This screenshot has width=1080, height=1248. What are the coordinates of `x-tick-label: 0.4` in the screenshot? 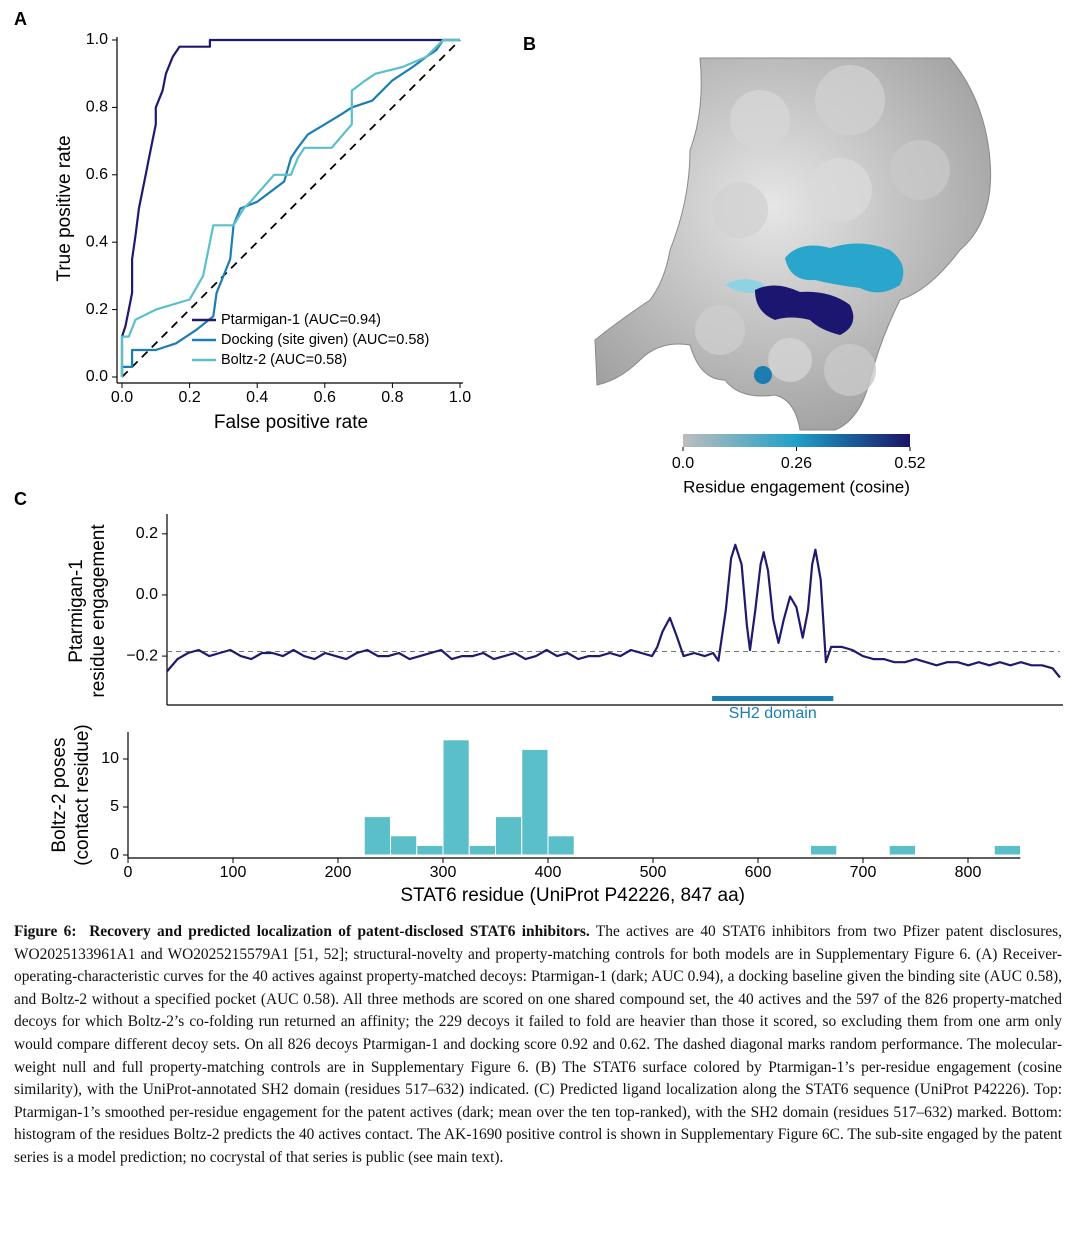 It's located at (257, 397).